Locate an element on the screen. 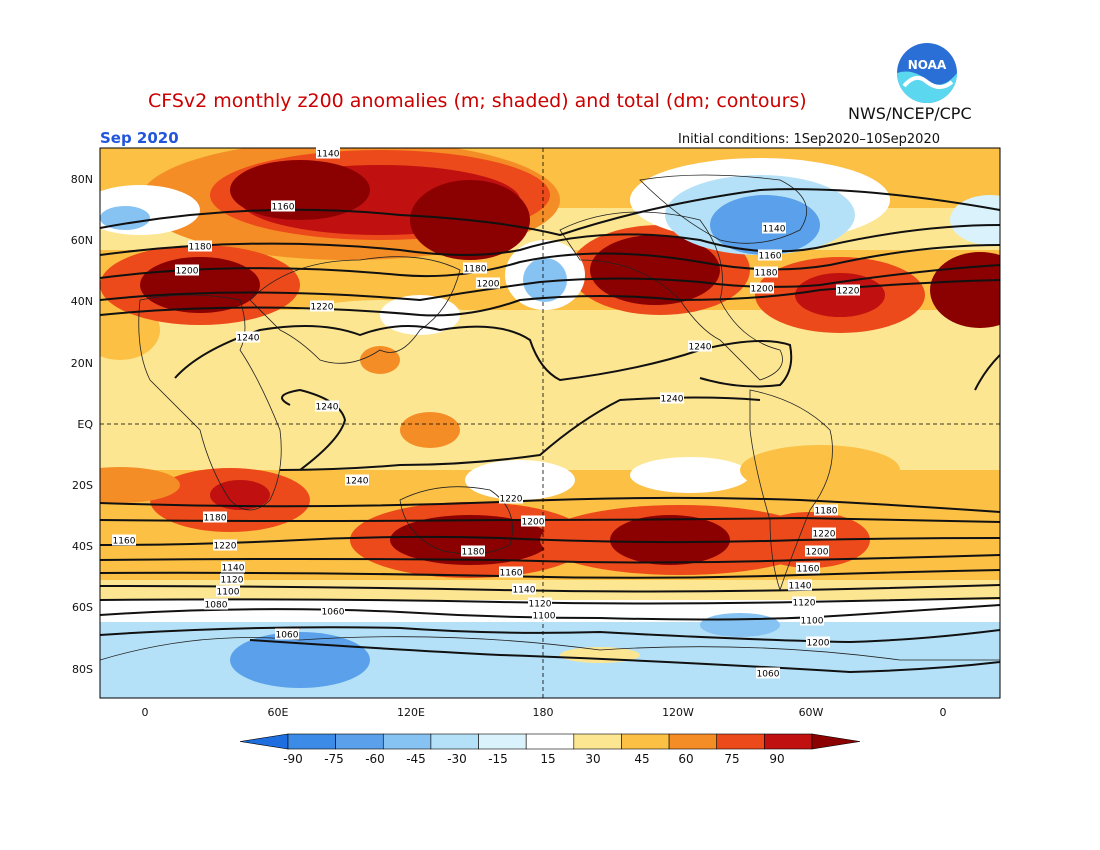 This screenshot has width=1100, height=850. colorbar-label: -30 is located at coordinates (457, 759).